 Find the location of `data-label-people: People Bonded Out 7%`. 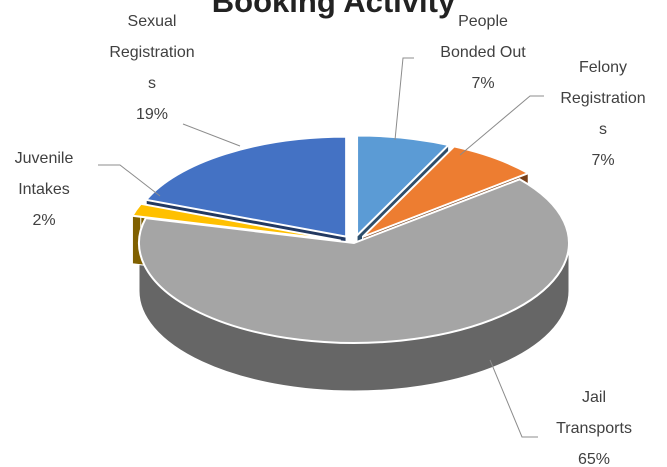

data-label-people: People Bonded Out 7% is located at coordinates (483, 52).